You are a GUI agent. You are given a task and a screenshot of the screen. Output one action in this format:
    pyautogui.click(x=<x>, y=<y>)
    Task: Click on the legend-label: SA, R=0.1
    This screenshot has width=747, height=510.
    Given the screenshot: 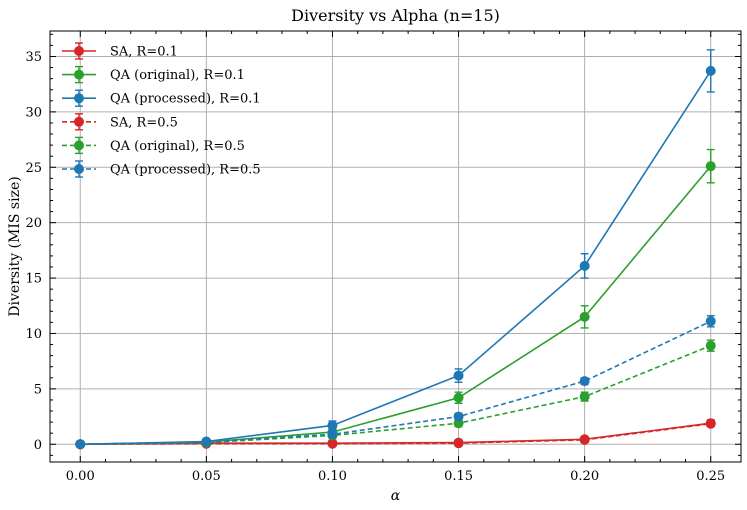 What is the action you would take?
    pyautogui.click(x=144, y=52)
    